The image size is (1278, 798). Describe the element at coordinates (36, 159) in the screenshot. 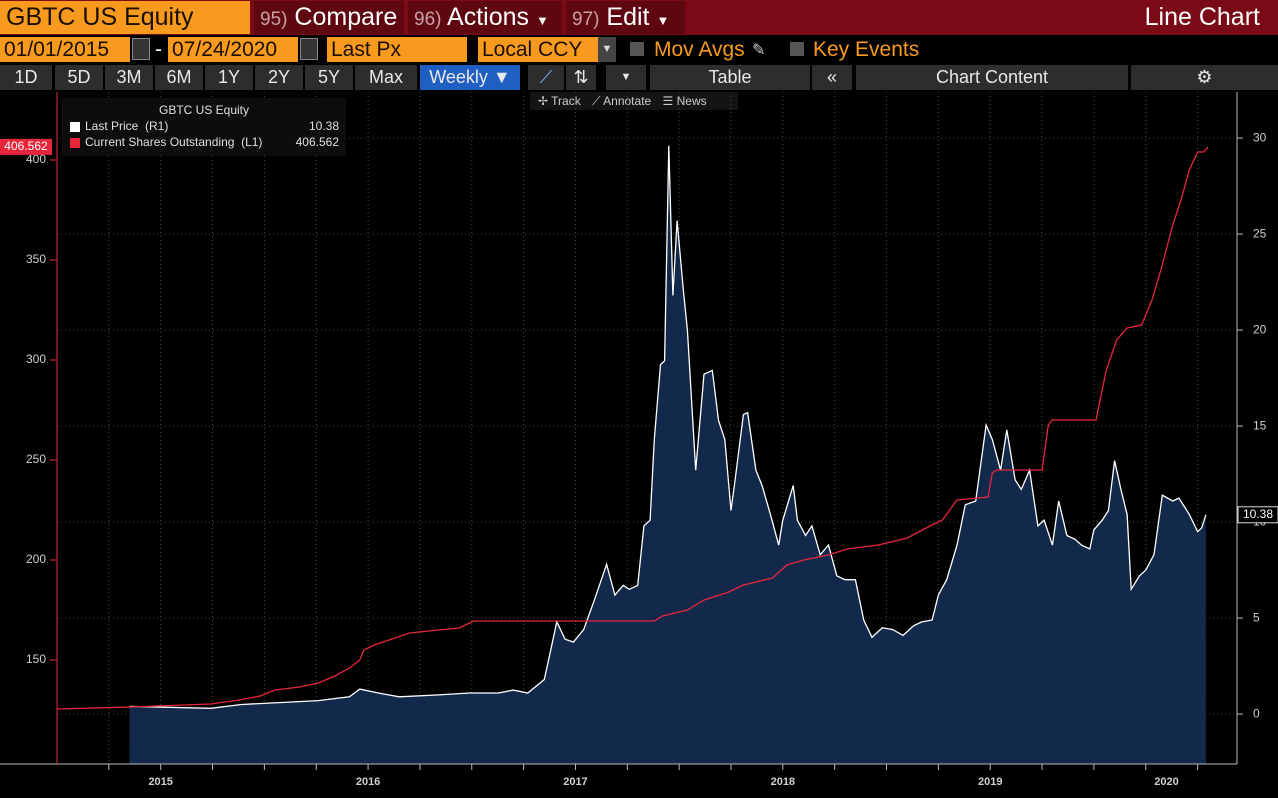

I see `y-tick-label: 400` at that location.